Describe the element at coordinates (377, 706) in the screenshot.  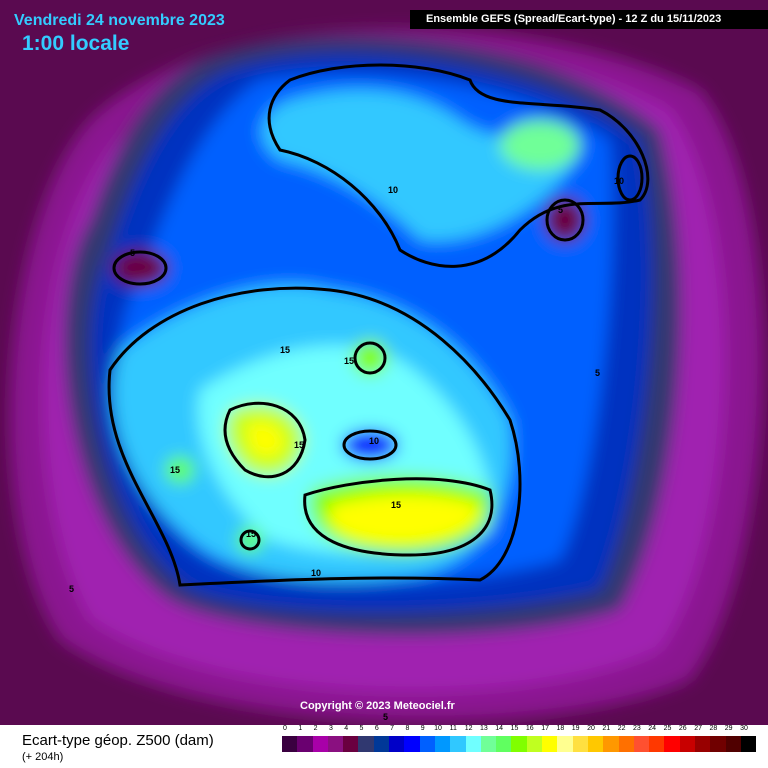
I see `copyright: Copyright © 2023 Meteociel.fr` at that location.